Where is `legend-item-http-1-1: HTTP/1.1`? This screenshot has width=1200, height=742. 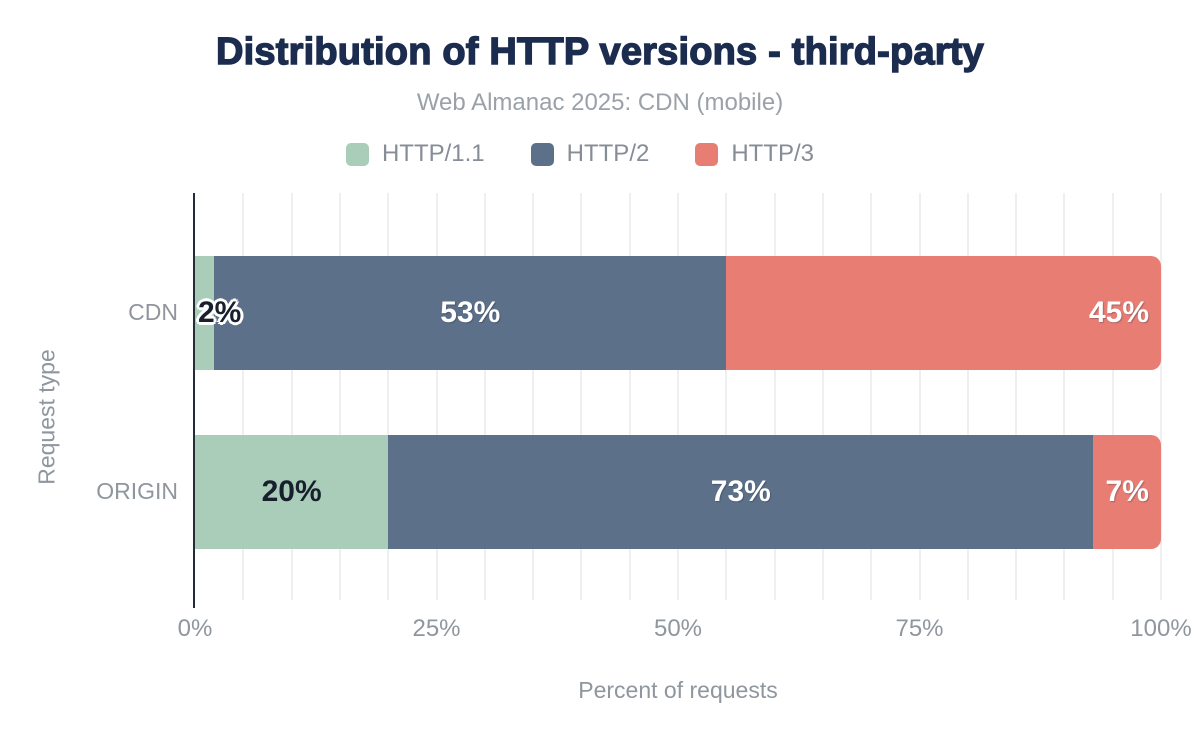 legend-item-http-1-1: HTTP/1.1 is located at coordinates (415, 154).